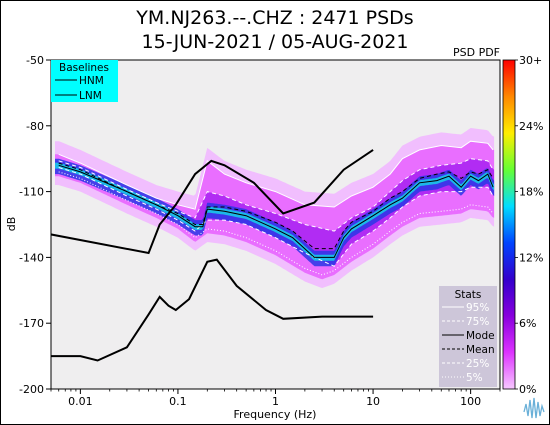  I want to click on hnm-legend-label: HNM, so click(91, 81).